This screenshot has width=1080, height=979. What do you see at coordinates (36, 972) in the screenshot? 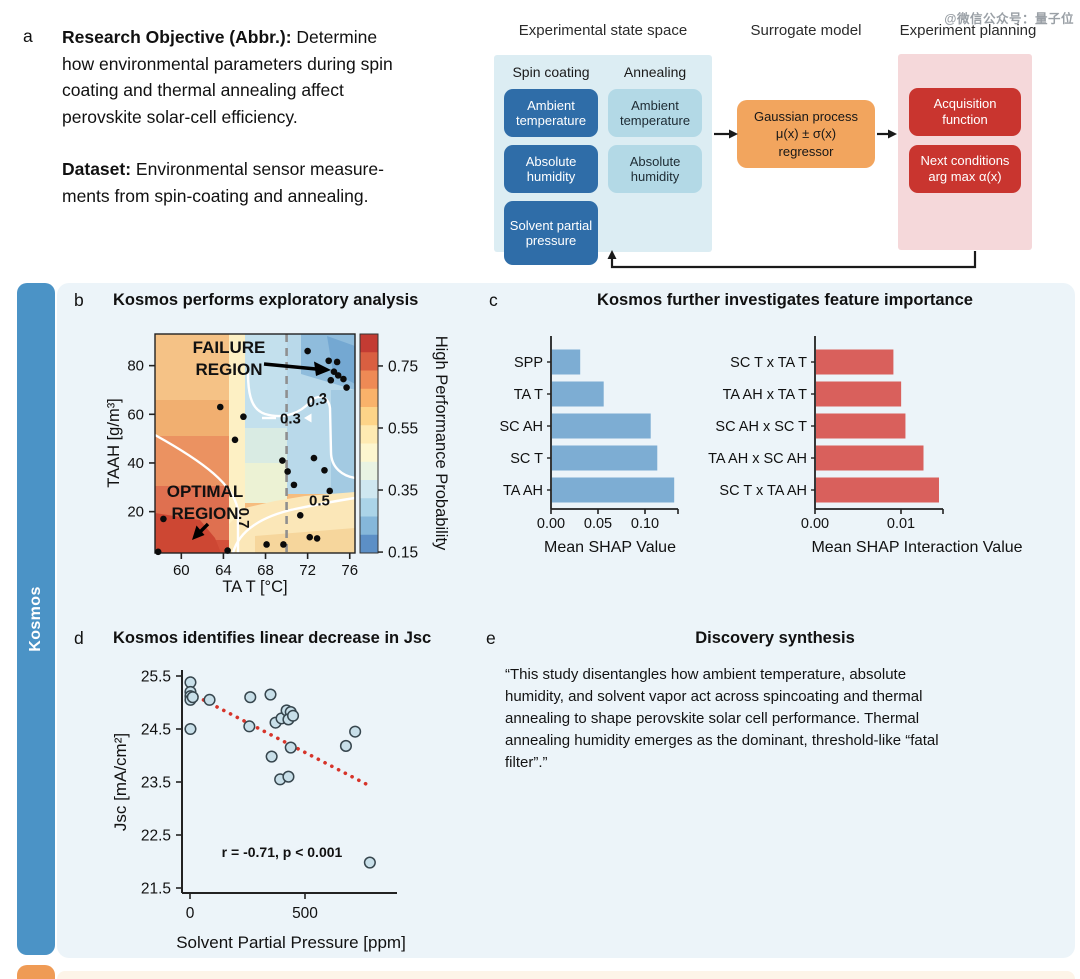
I see `next-section-sidebar-stub` at bounding box center [36, 972].